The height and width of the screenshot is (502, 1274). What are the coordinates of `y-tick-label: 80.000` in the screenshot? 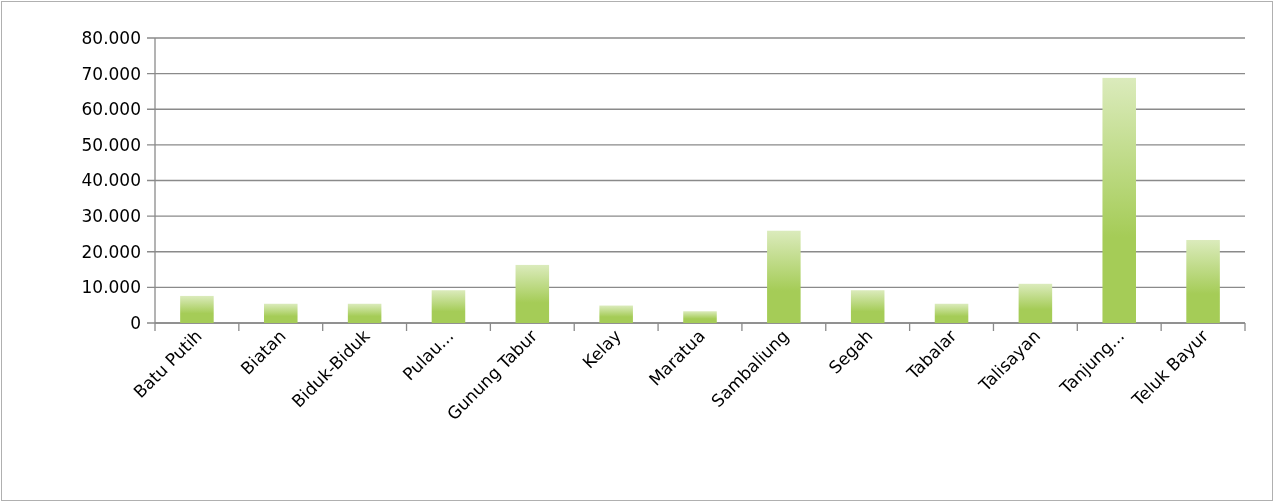 It's located at (111, 37).